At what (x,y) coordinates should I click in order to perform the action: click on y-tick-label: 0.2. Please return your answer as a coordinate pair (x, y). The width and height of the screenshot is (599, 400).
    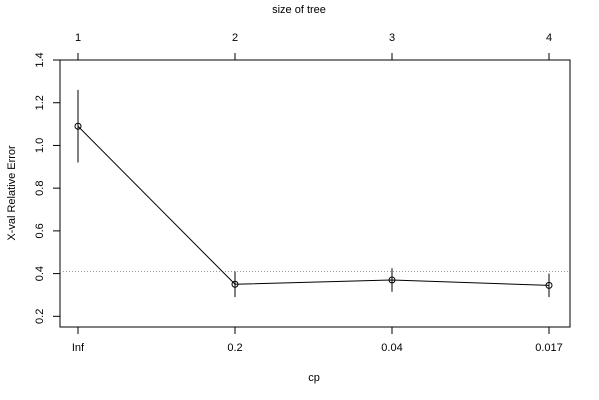
    Looking at the image, I should click on (40, 316).